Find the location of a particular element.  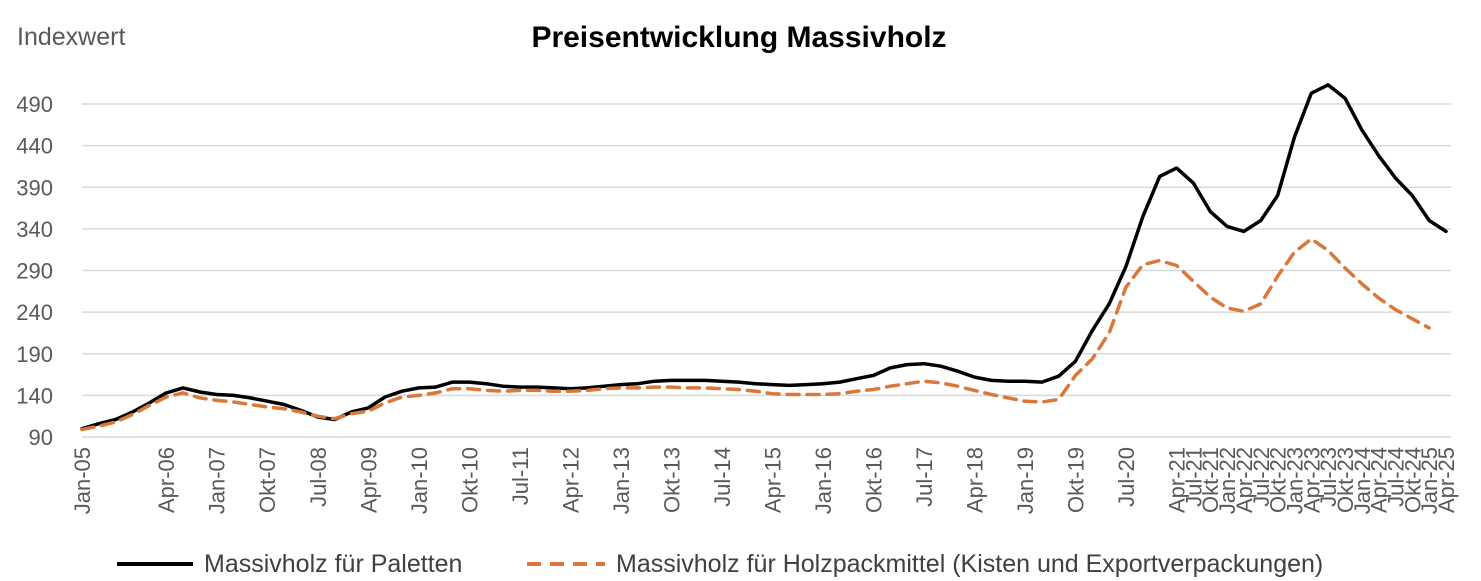

x-tick-label-apr-06: Apr-06 is located at coordinates (166, 480).